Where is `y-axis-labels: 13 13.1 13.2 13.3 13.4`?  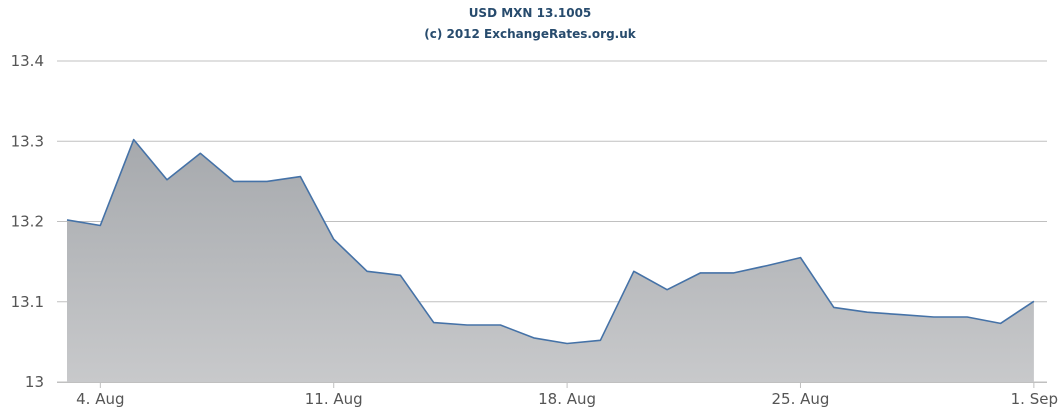
y-axis-labels: 13 13.1 13.2 13.3 13.4 is located at coordinates (27, 221).